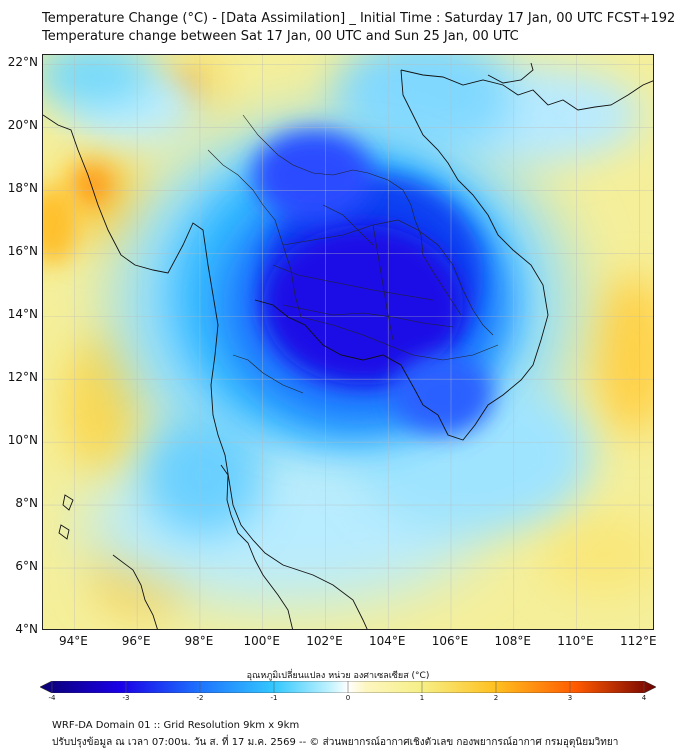 The width and height of the screenshot is (676, 756). What do you see at coordinates (22, 125) in the screenshot?
I see `latitude-label: 20°N` at bounding box center [22, 125].